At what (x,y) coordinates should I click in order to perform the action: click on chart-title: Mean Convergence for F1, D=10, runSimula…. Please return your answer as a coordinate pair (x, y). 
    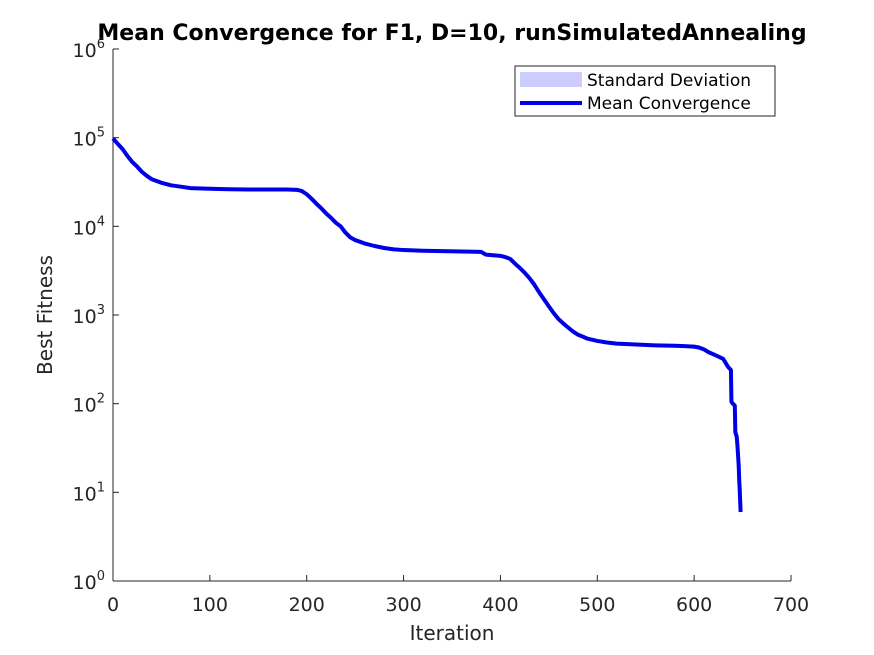
    Looking at the image, I should click on (451, 33).